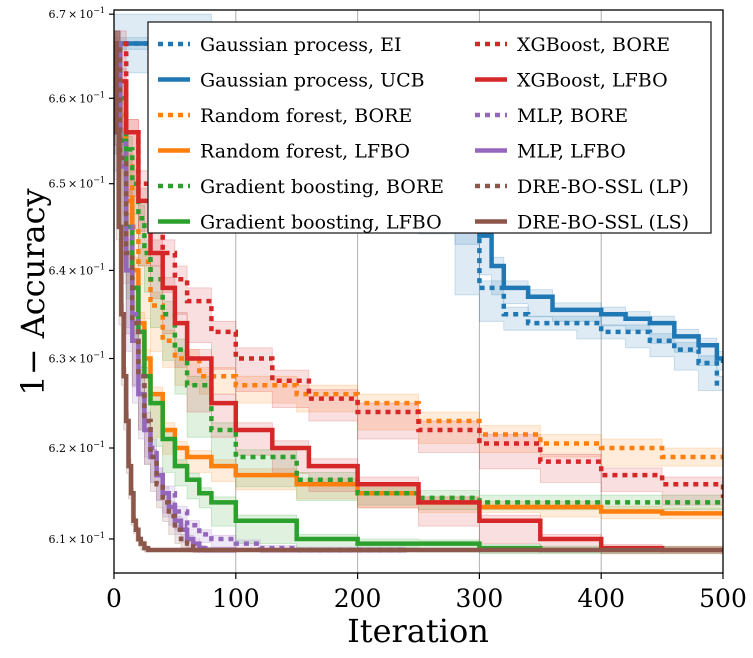  Describe the element at coordinates (306, 116) in the screenshot. I see `legend-label: Random forest, BORE` at that location.